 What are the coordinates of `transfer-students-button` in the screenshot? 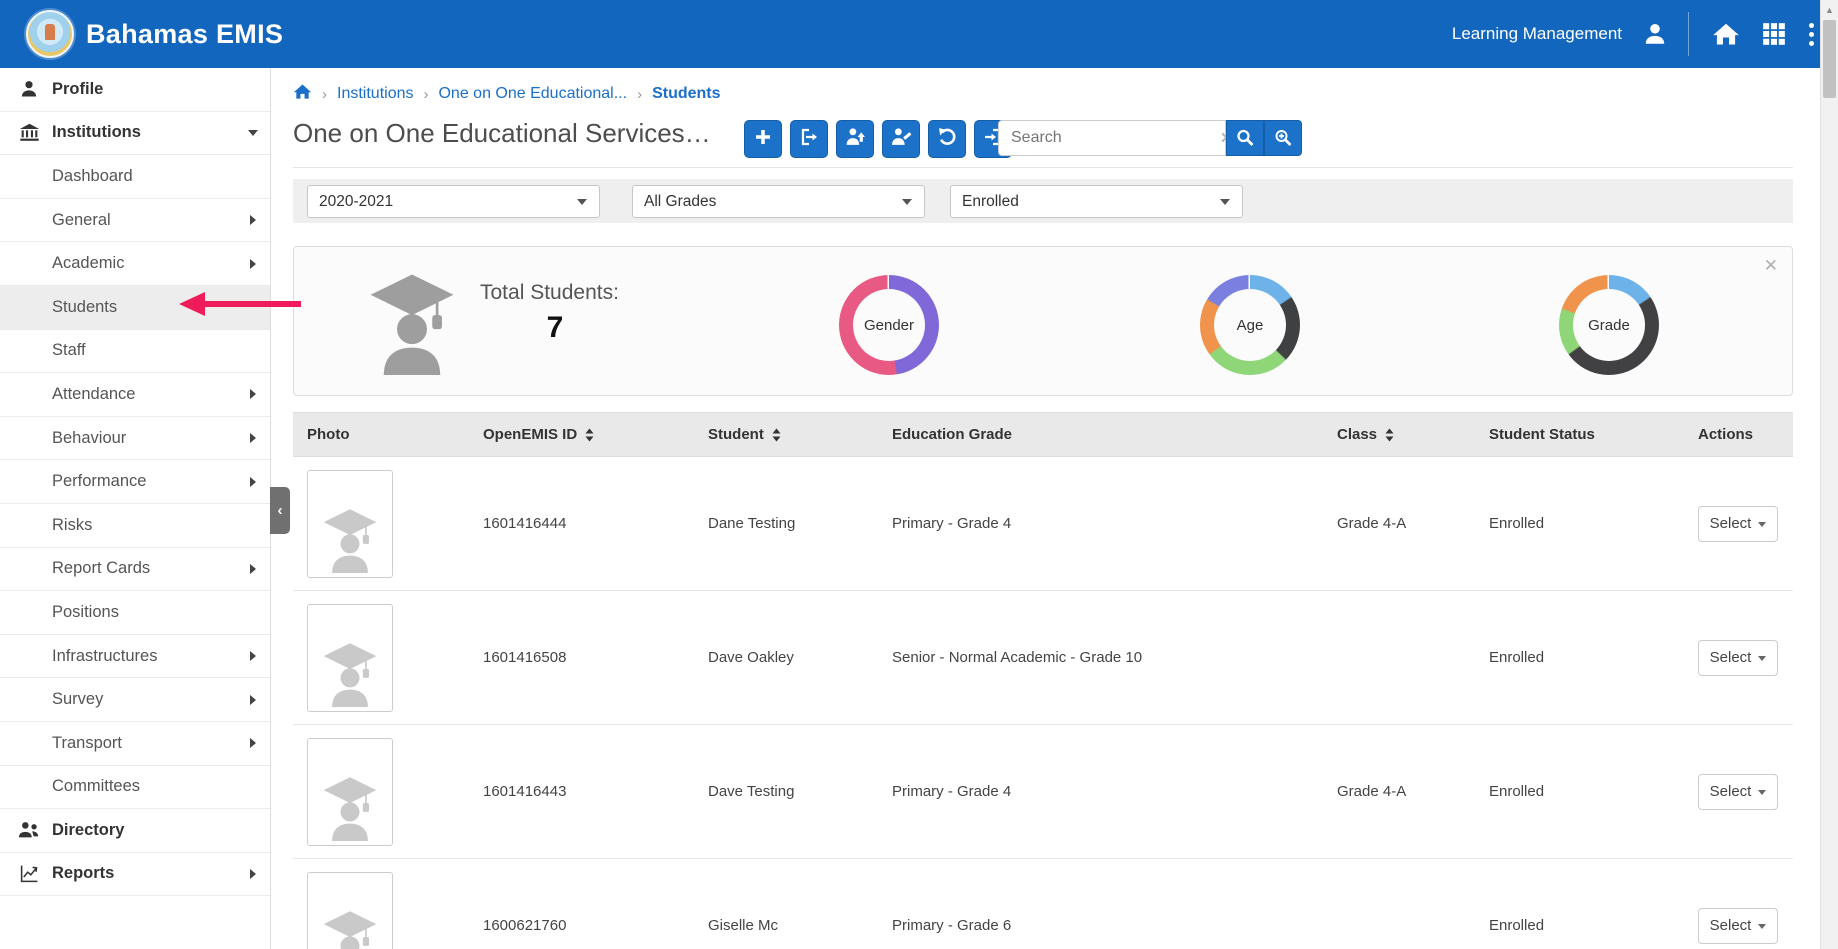 It's located at (901, 139).